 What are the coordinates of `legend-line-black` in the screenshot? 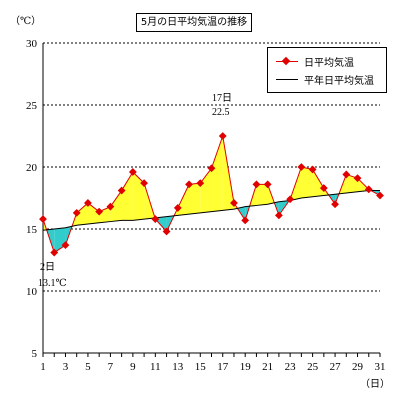 It's located at (287, 79).